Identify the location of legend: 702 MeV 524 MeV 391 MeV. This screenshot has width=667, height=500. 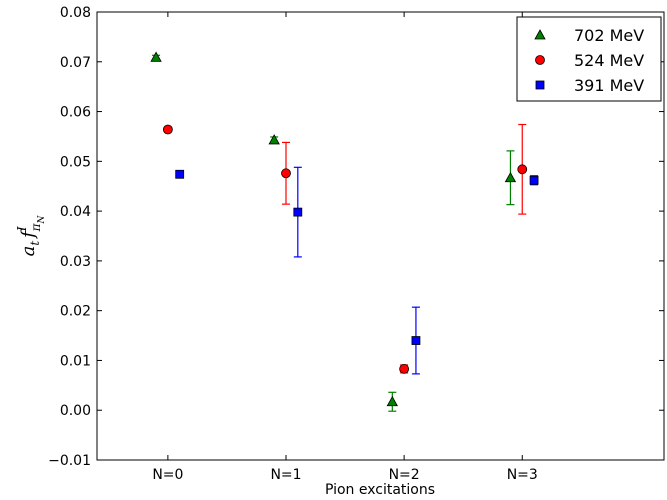
(589, 59).